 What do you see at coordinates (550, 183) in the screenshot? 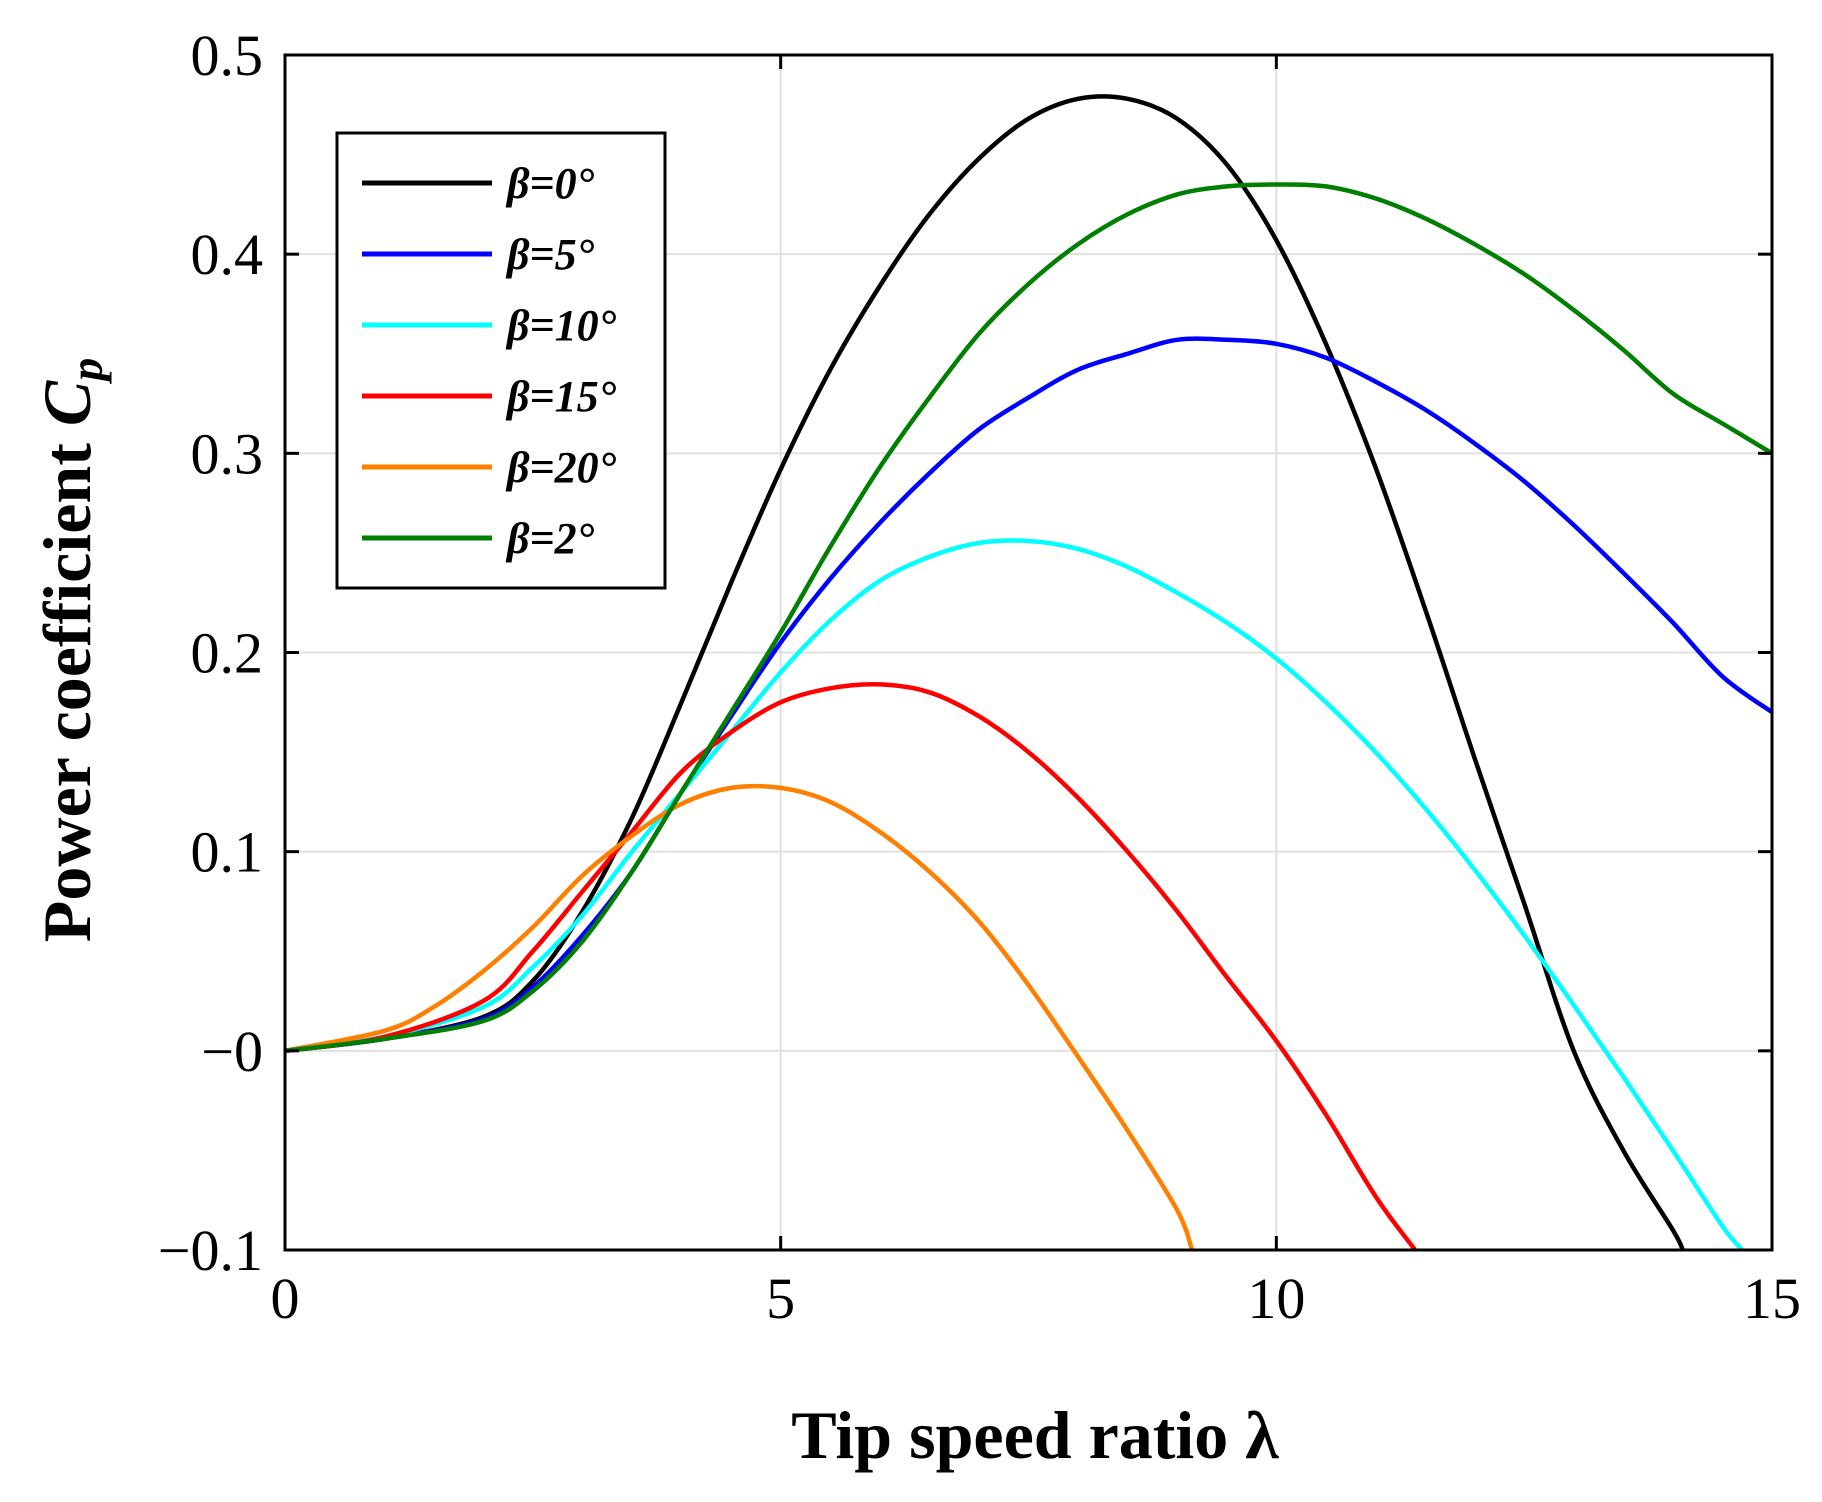
I see `legend-label: β=0°` at bounding box center [550, 183].